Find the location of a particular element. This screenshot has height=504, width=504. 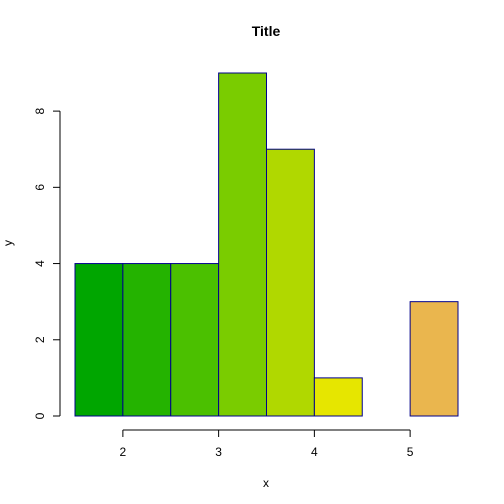

y-axis: 0 2 4 6 8 is located at coordinates (47, 263).